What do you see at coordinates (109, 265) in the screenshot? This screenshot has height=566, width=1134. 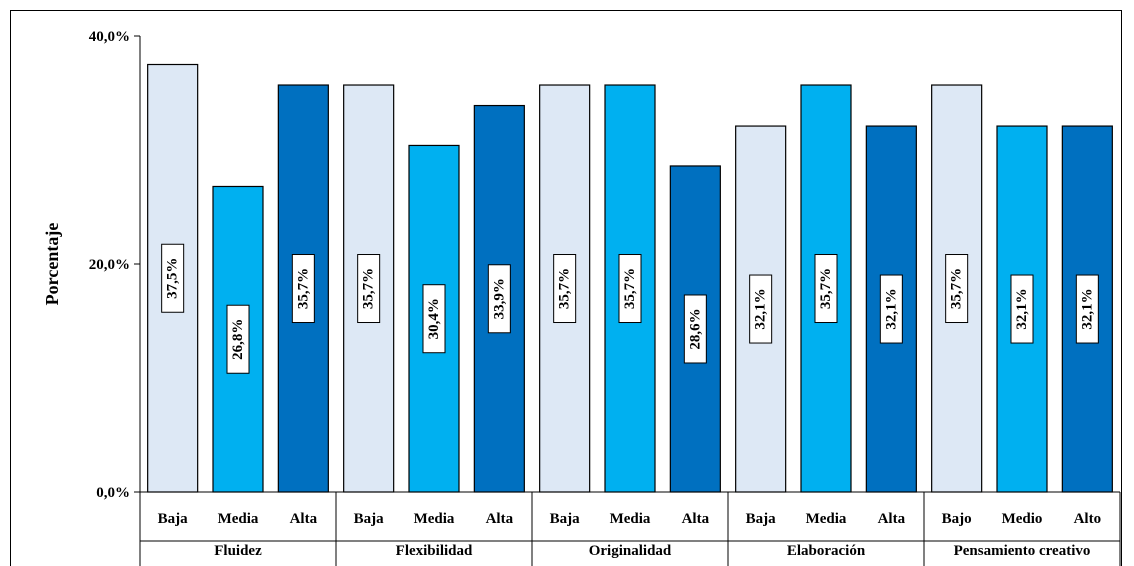 I see `y-tick-label: 20,0%` at bounding box center [109, 265].